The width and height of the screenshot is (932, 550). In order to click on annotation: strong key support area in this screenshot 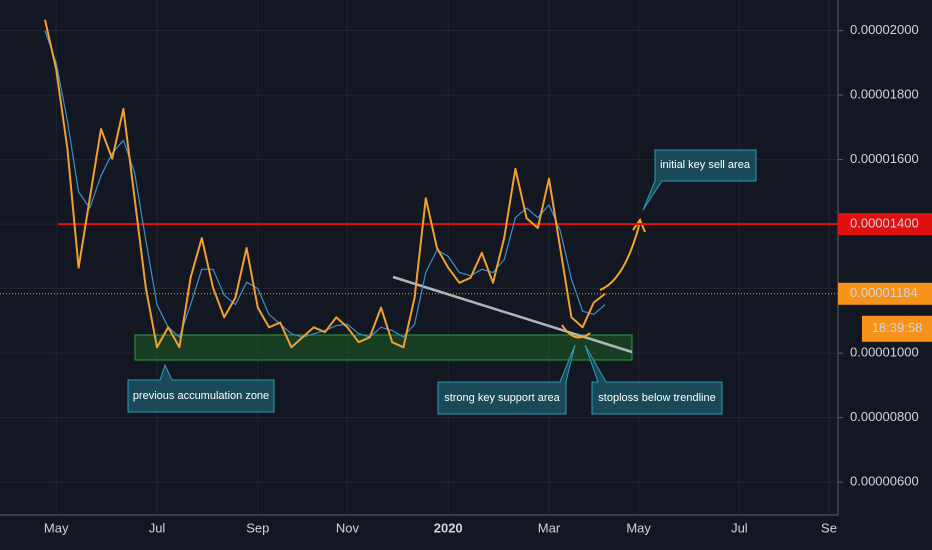, I will do `click(502, 398)`.